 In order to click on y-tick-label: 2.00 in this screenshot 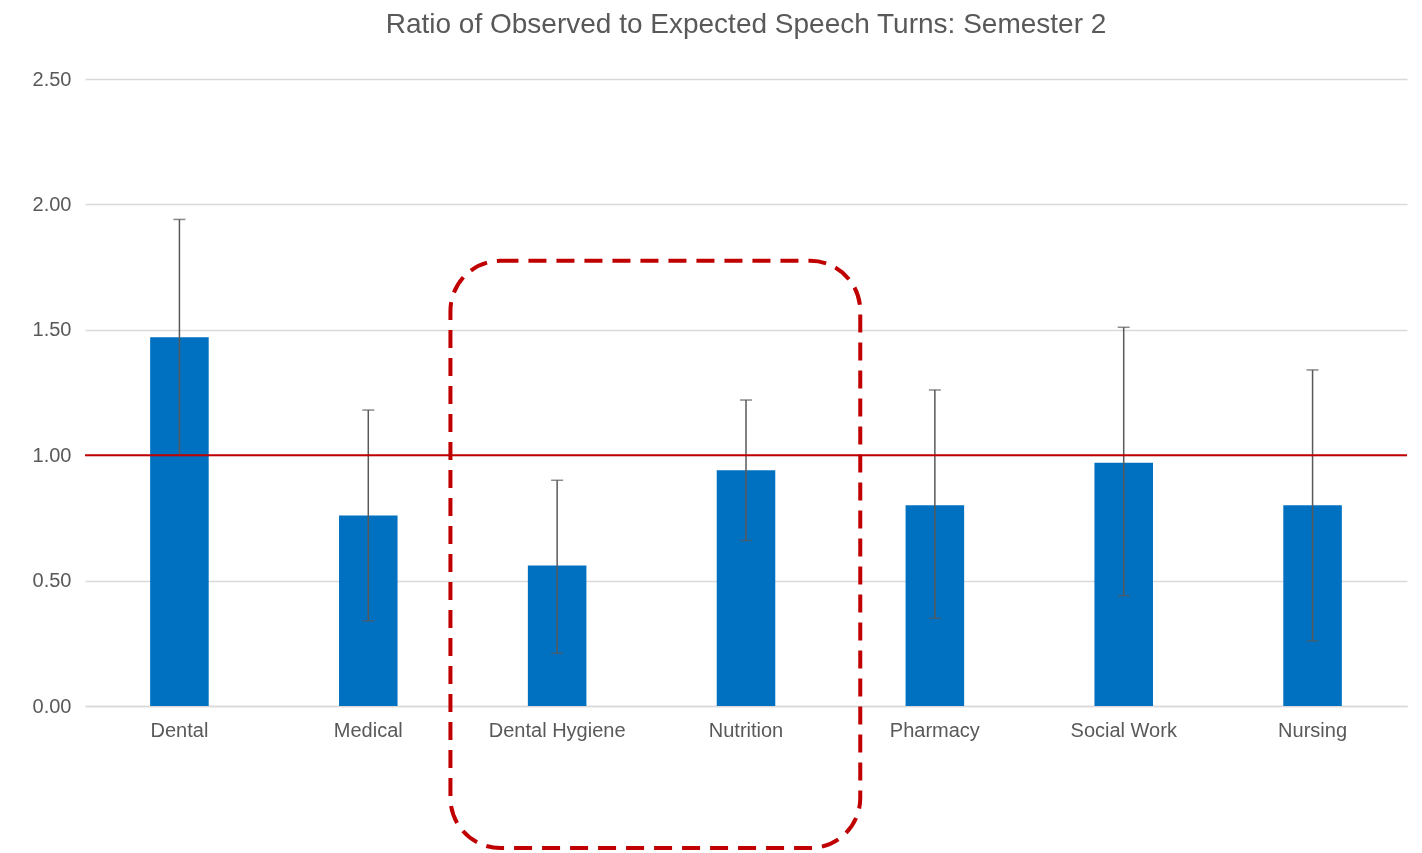, I will do `click(52, 203)`.